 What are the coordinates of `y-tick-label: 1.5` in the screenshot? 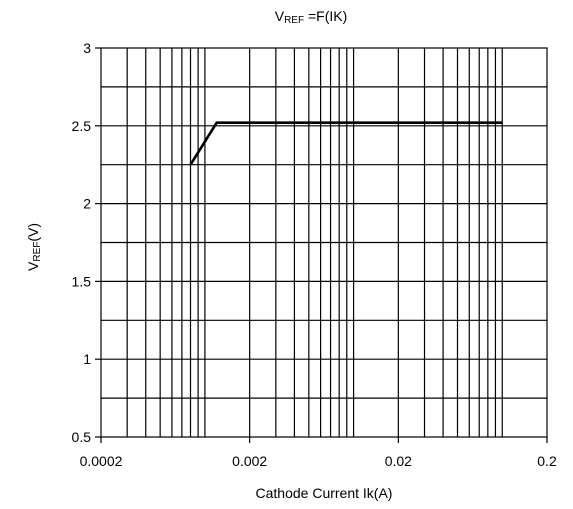 It's located at (82, 281).